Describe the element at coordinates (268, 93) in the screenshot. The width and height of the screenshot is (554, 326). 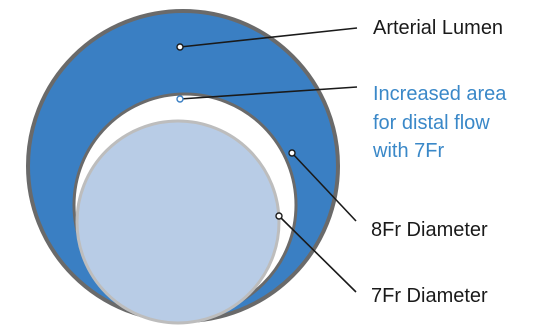
I see `increased-area-leader` at that location.